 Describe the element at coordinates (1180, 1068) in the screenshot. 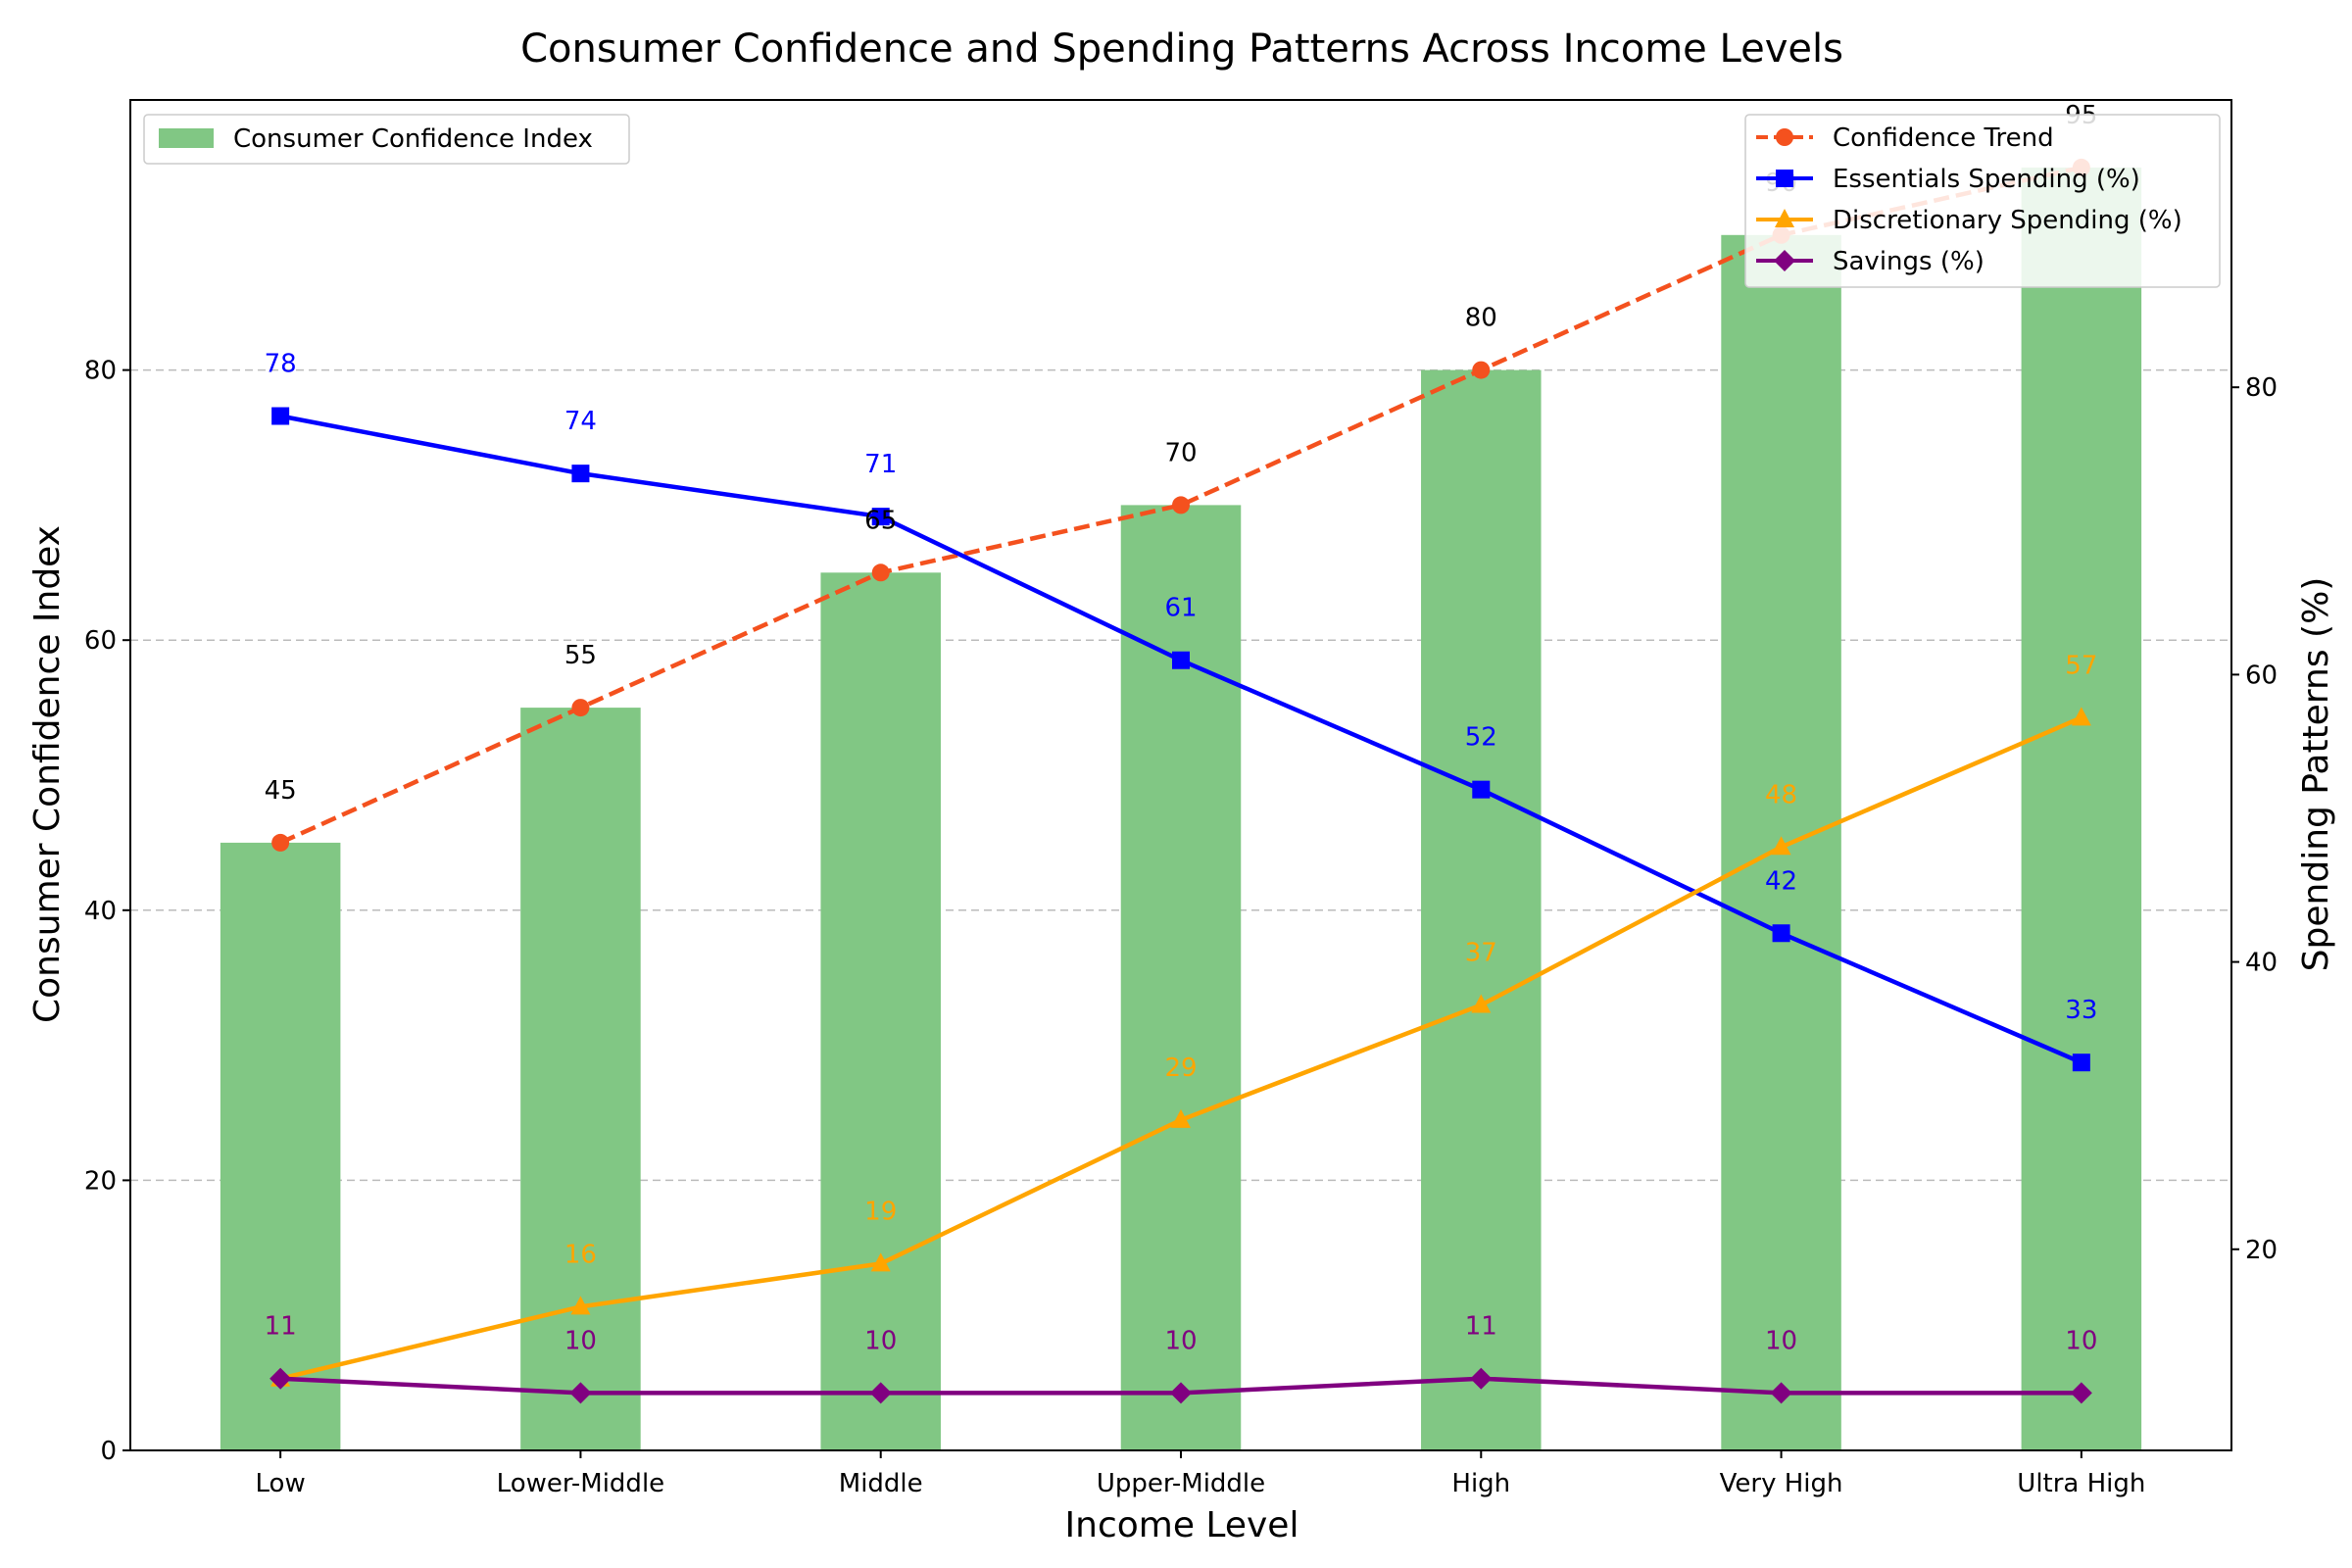

I see `series-data-label: 29` at that location.